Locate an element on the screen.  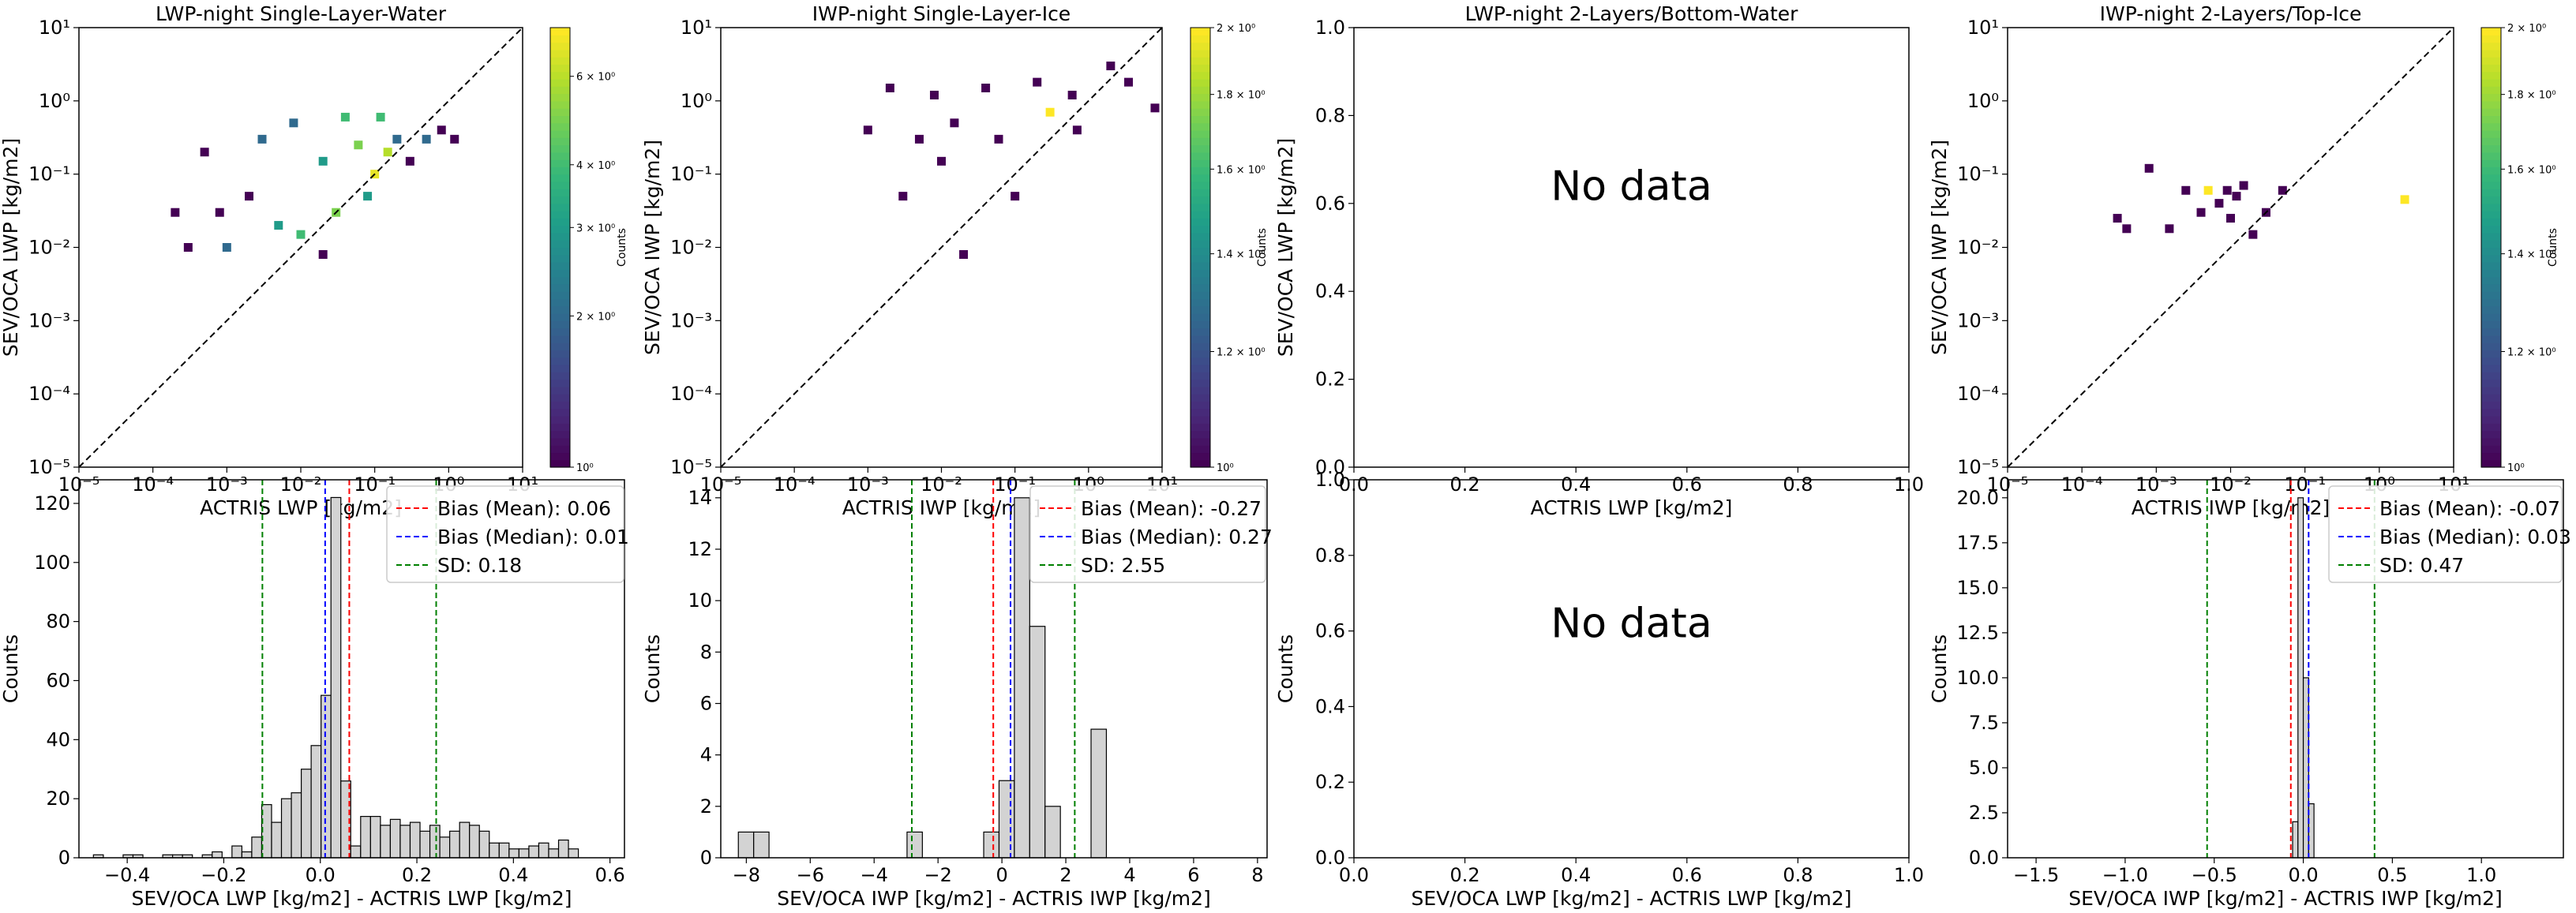
y-tick-label: 10⁻⁵ is located at coordinates (49, 467).